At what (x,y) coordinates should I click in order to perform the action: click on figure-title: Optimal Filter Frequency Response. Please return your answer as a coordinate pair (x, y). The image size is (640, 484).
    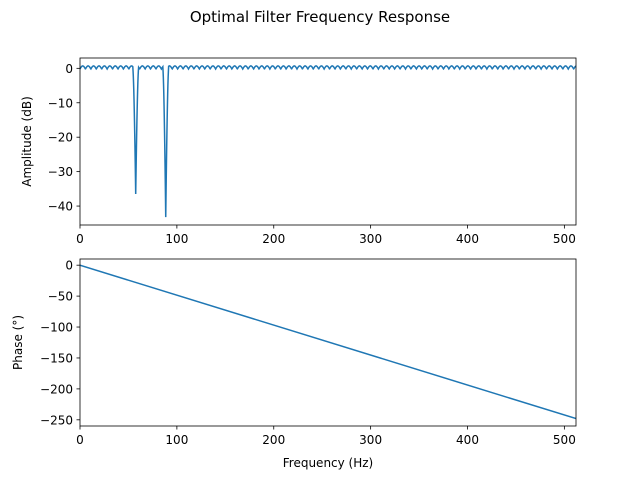
    Looking at the image, I should click on (320, 17).